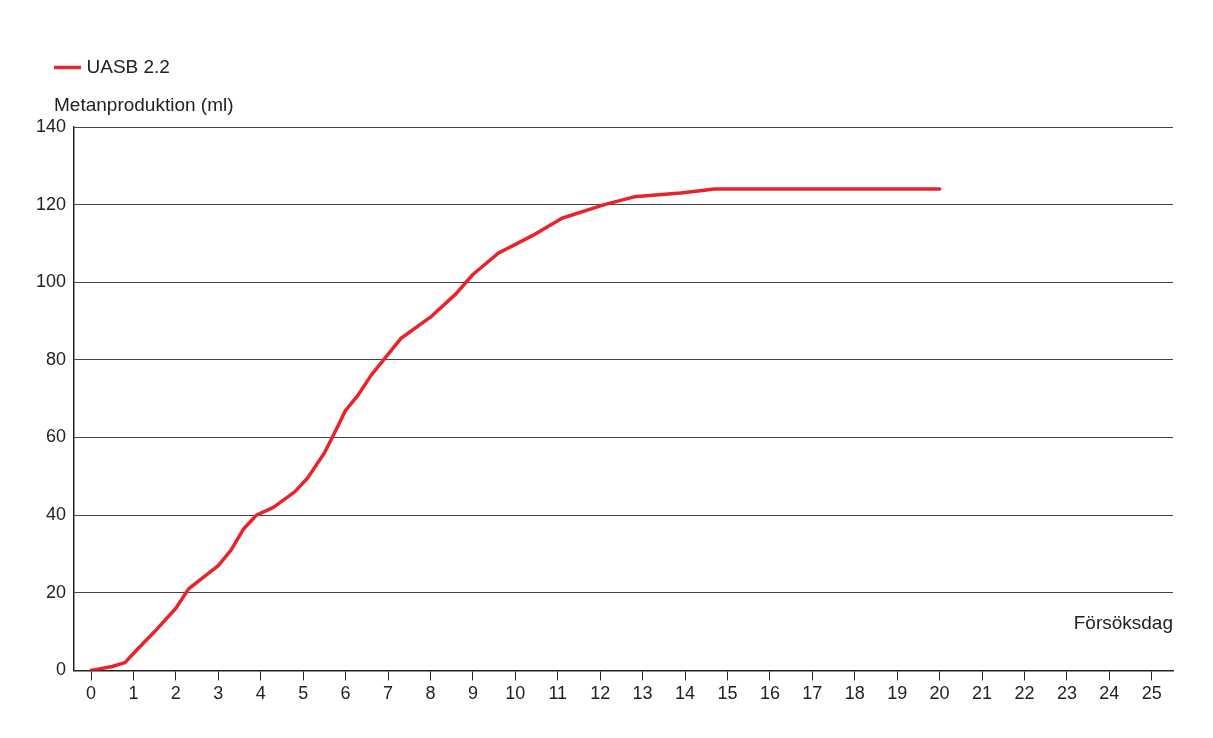 Image resolution: width=1213 pixels, height=738 pixels. What do you see at coordinates (218, 693) in the screenshot?
I see `x-tick-label: 3` at bounding box center [218, 693].